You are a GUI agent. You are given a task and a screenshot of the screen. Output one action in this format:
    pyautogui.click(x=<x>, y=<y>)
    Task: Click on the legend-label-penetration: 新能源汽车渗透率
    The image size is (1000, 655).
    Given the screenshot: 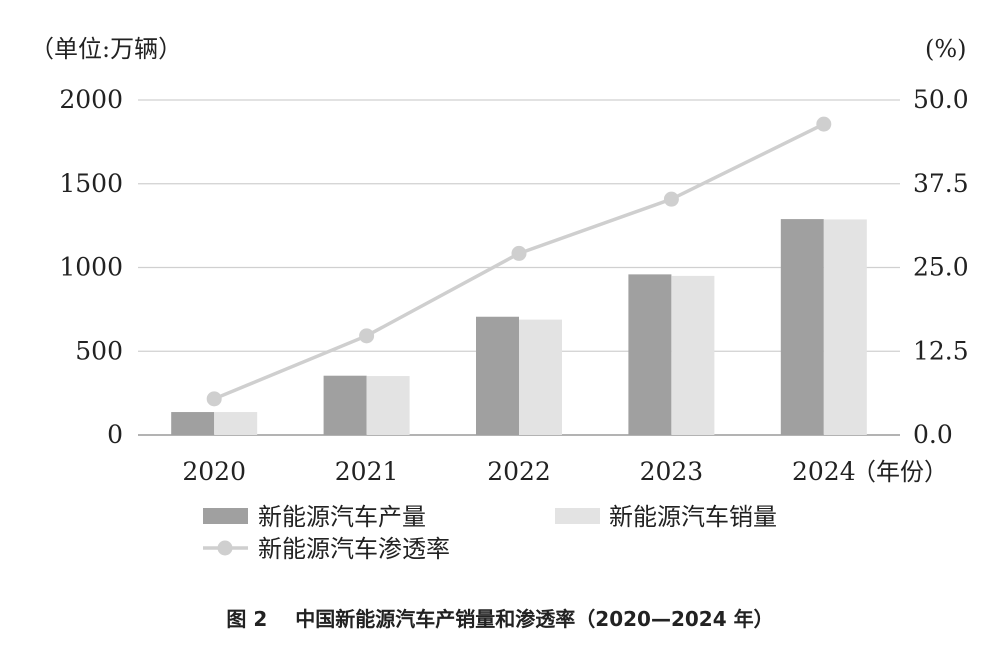 What is the action you would take?
    pyautogui.click(x=354, y=549)
    